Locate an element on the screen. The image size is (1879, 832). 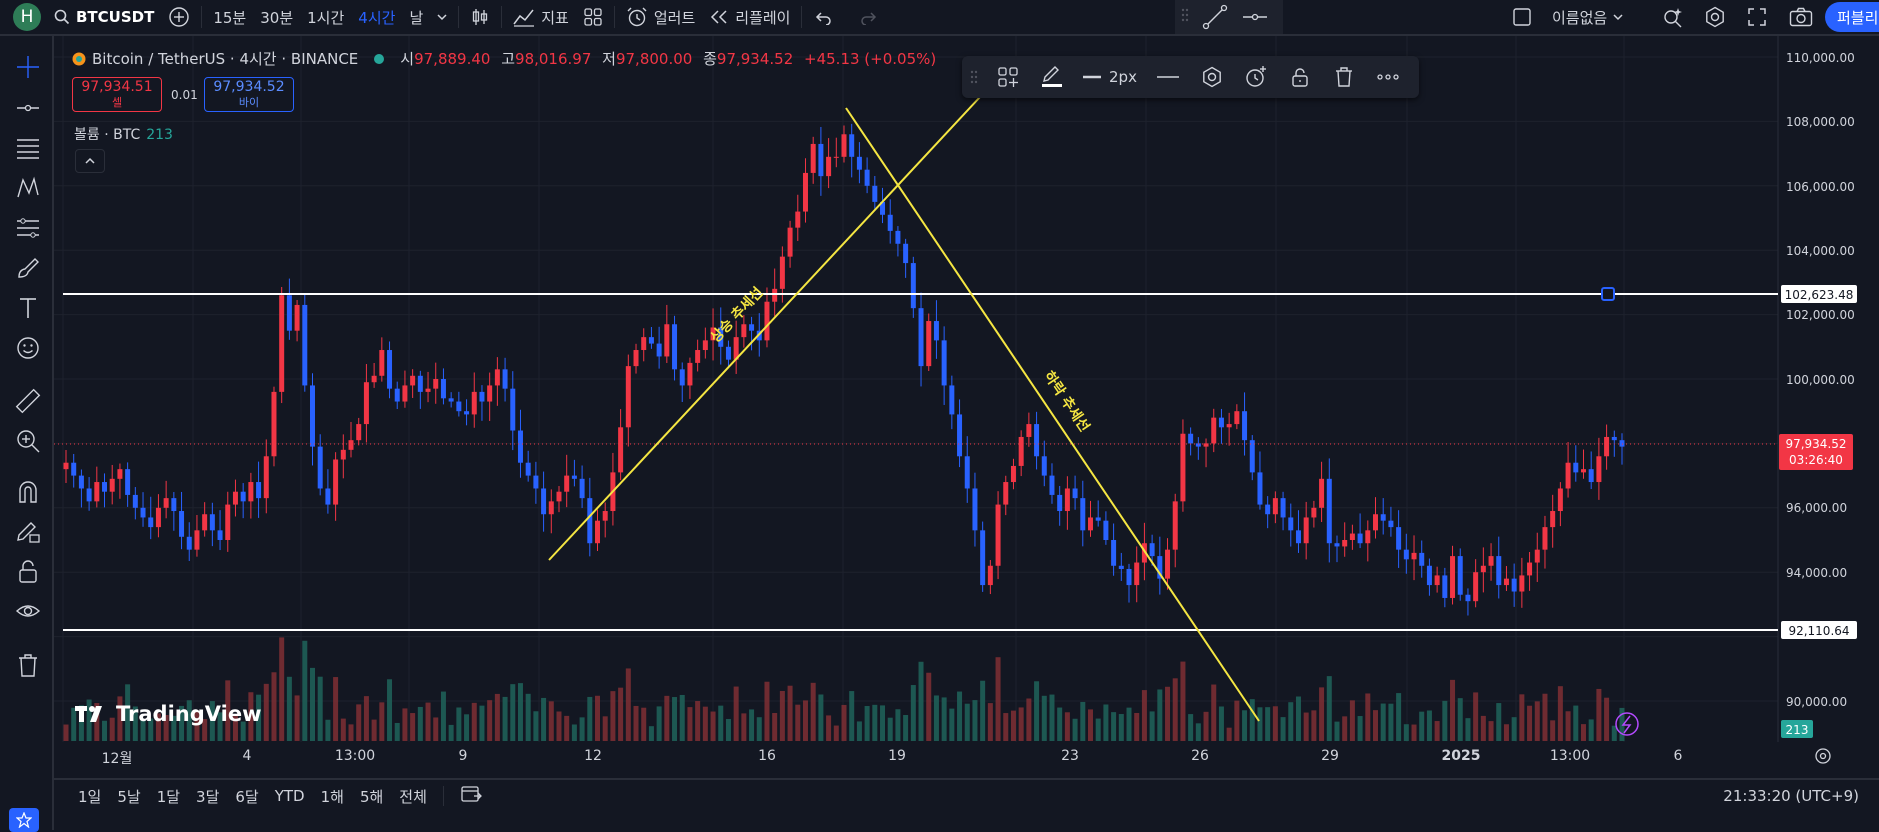
snapshot-button is located at coordinates (1801, 17).